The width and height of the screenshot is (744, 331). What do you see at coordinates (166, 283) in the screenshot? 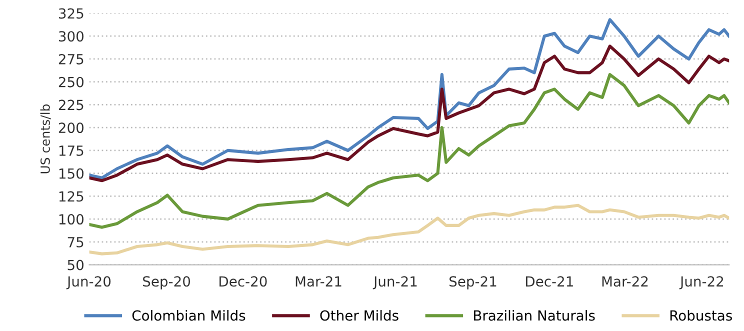
I see `x-tick-label: Sep-20` at bounding box center [166, 283].